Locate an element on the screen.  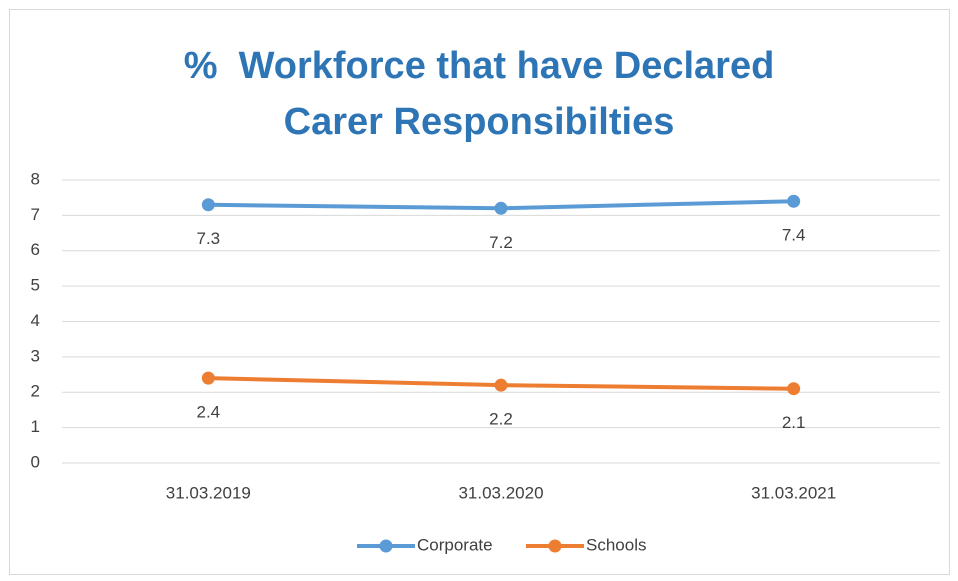
x-tick-label: 31.03.2020 is located at coordinates (500, 492).